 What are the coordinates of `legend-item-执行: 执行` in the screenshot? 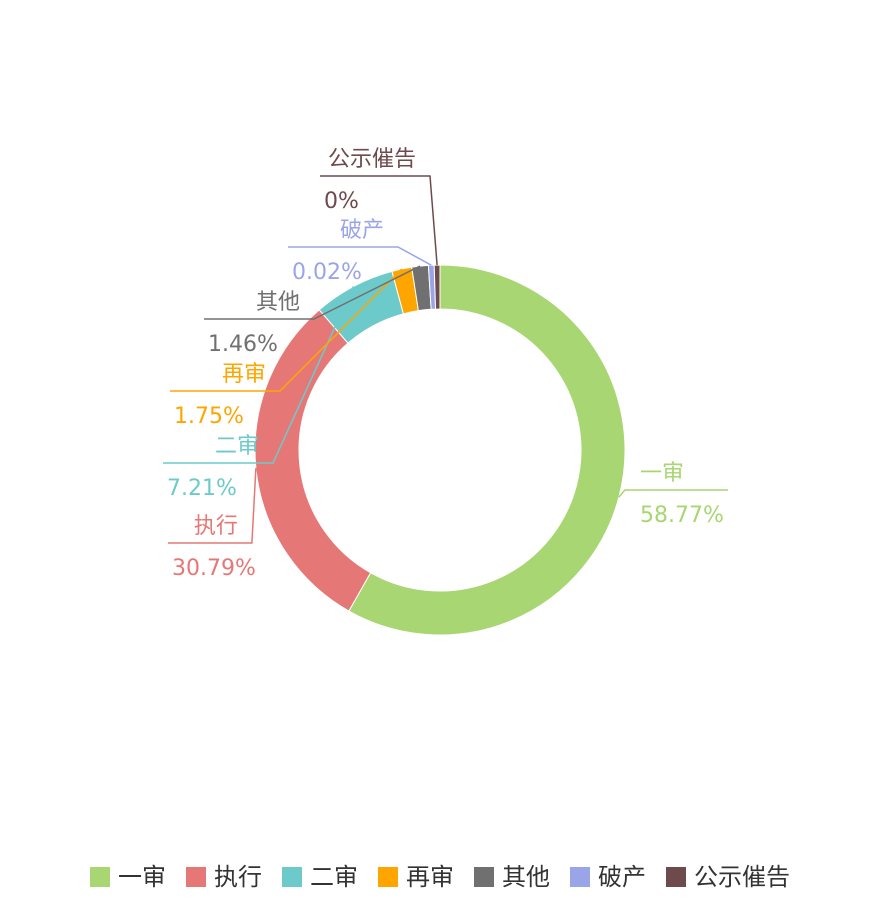 It's located at (224, 877).